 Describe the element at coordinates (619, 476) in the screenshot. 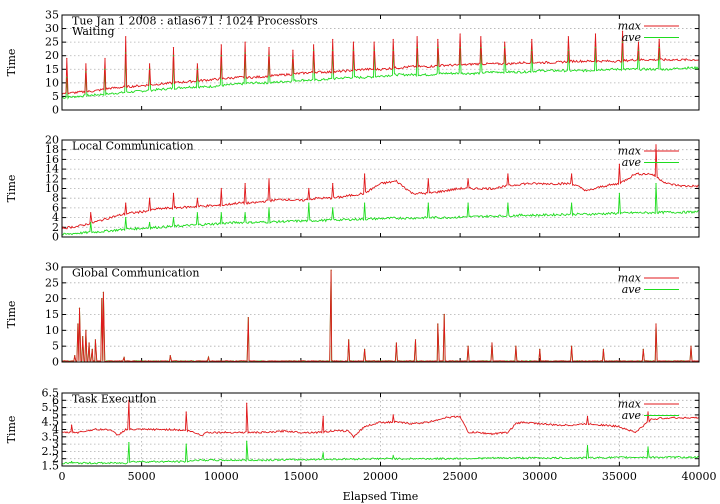

I see `x-tick-label: 35000` at that location.